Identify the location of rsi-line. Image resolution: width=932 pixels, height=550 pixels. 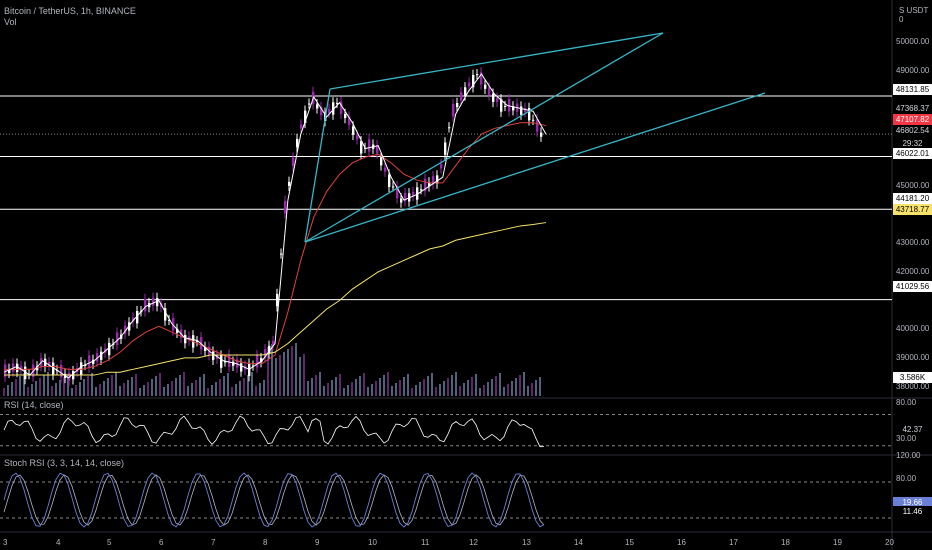
(274, 431).